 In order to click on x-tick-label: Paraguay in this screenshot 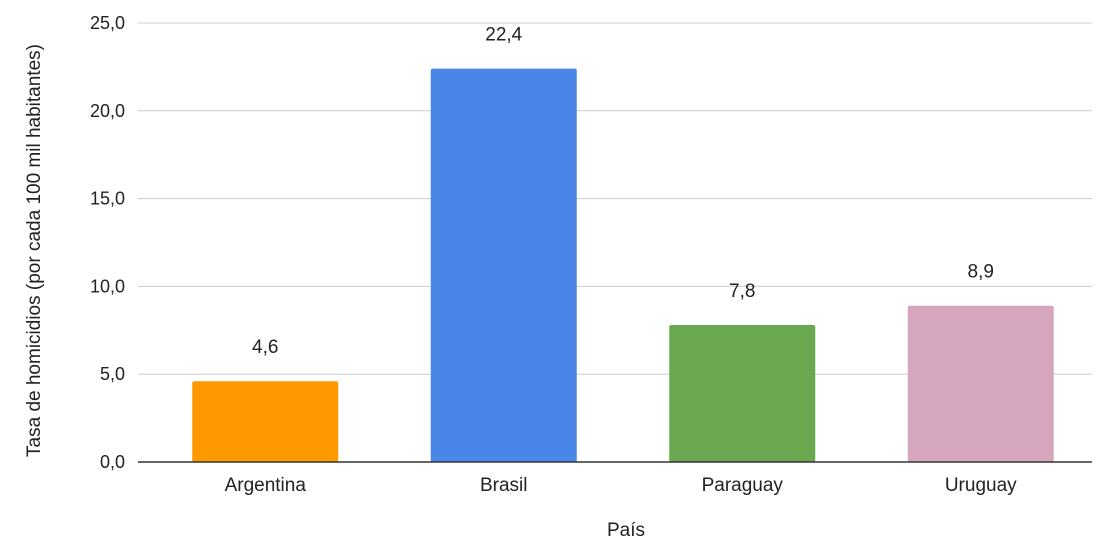, I will do `click(743, 485)`.